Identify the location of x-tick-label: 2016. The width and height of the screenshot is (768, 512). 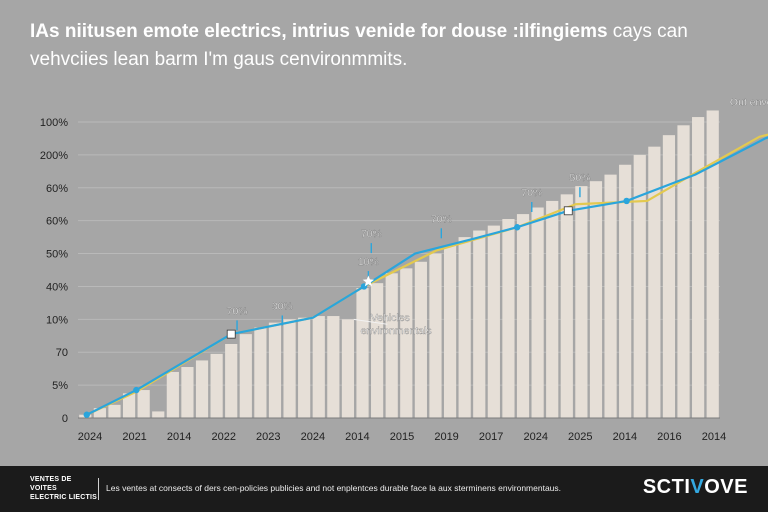
(669, 437).